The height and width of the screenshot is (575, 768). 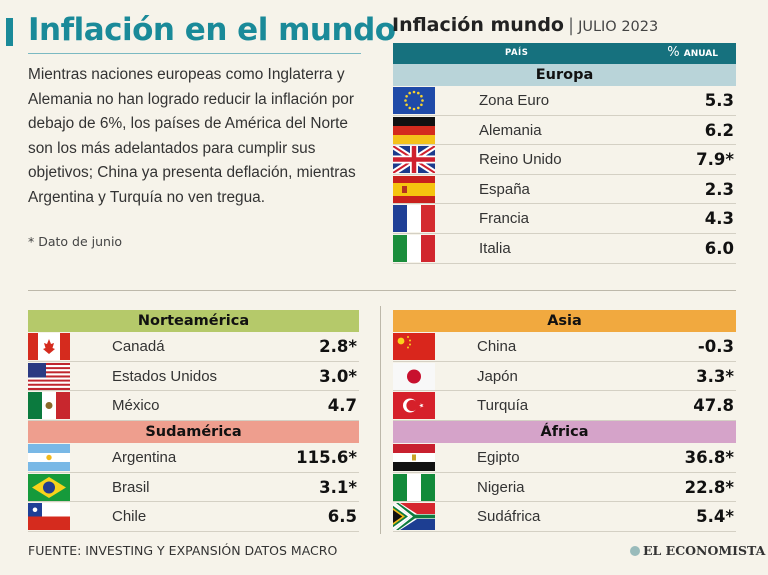 What do you see at coordinates (131, 487) in the screenshot?
I see `country-name: Brasil` at bounding box center [131, 487].